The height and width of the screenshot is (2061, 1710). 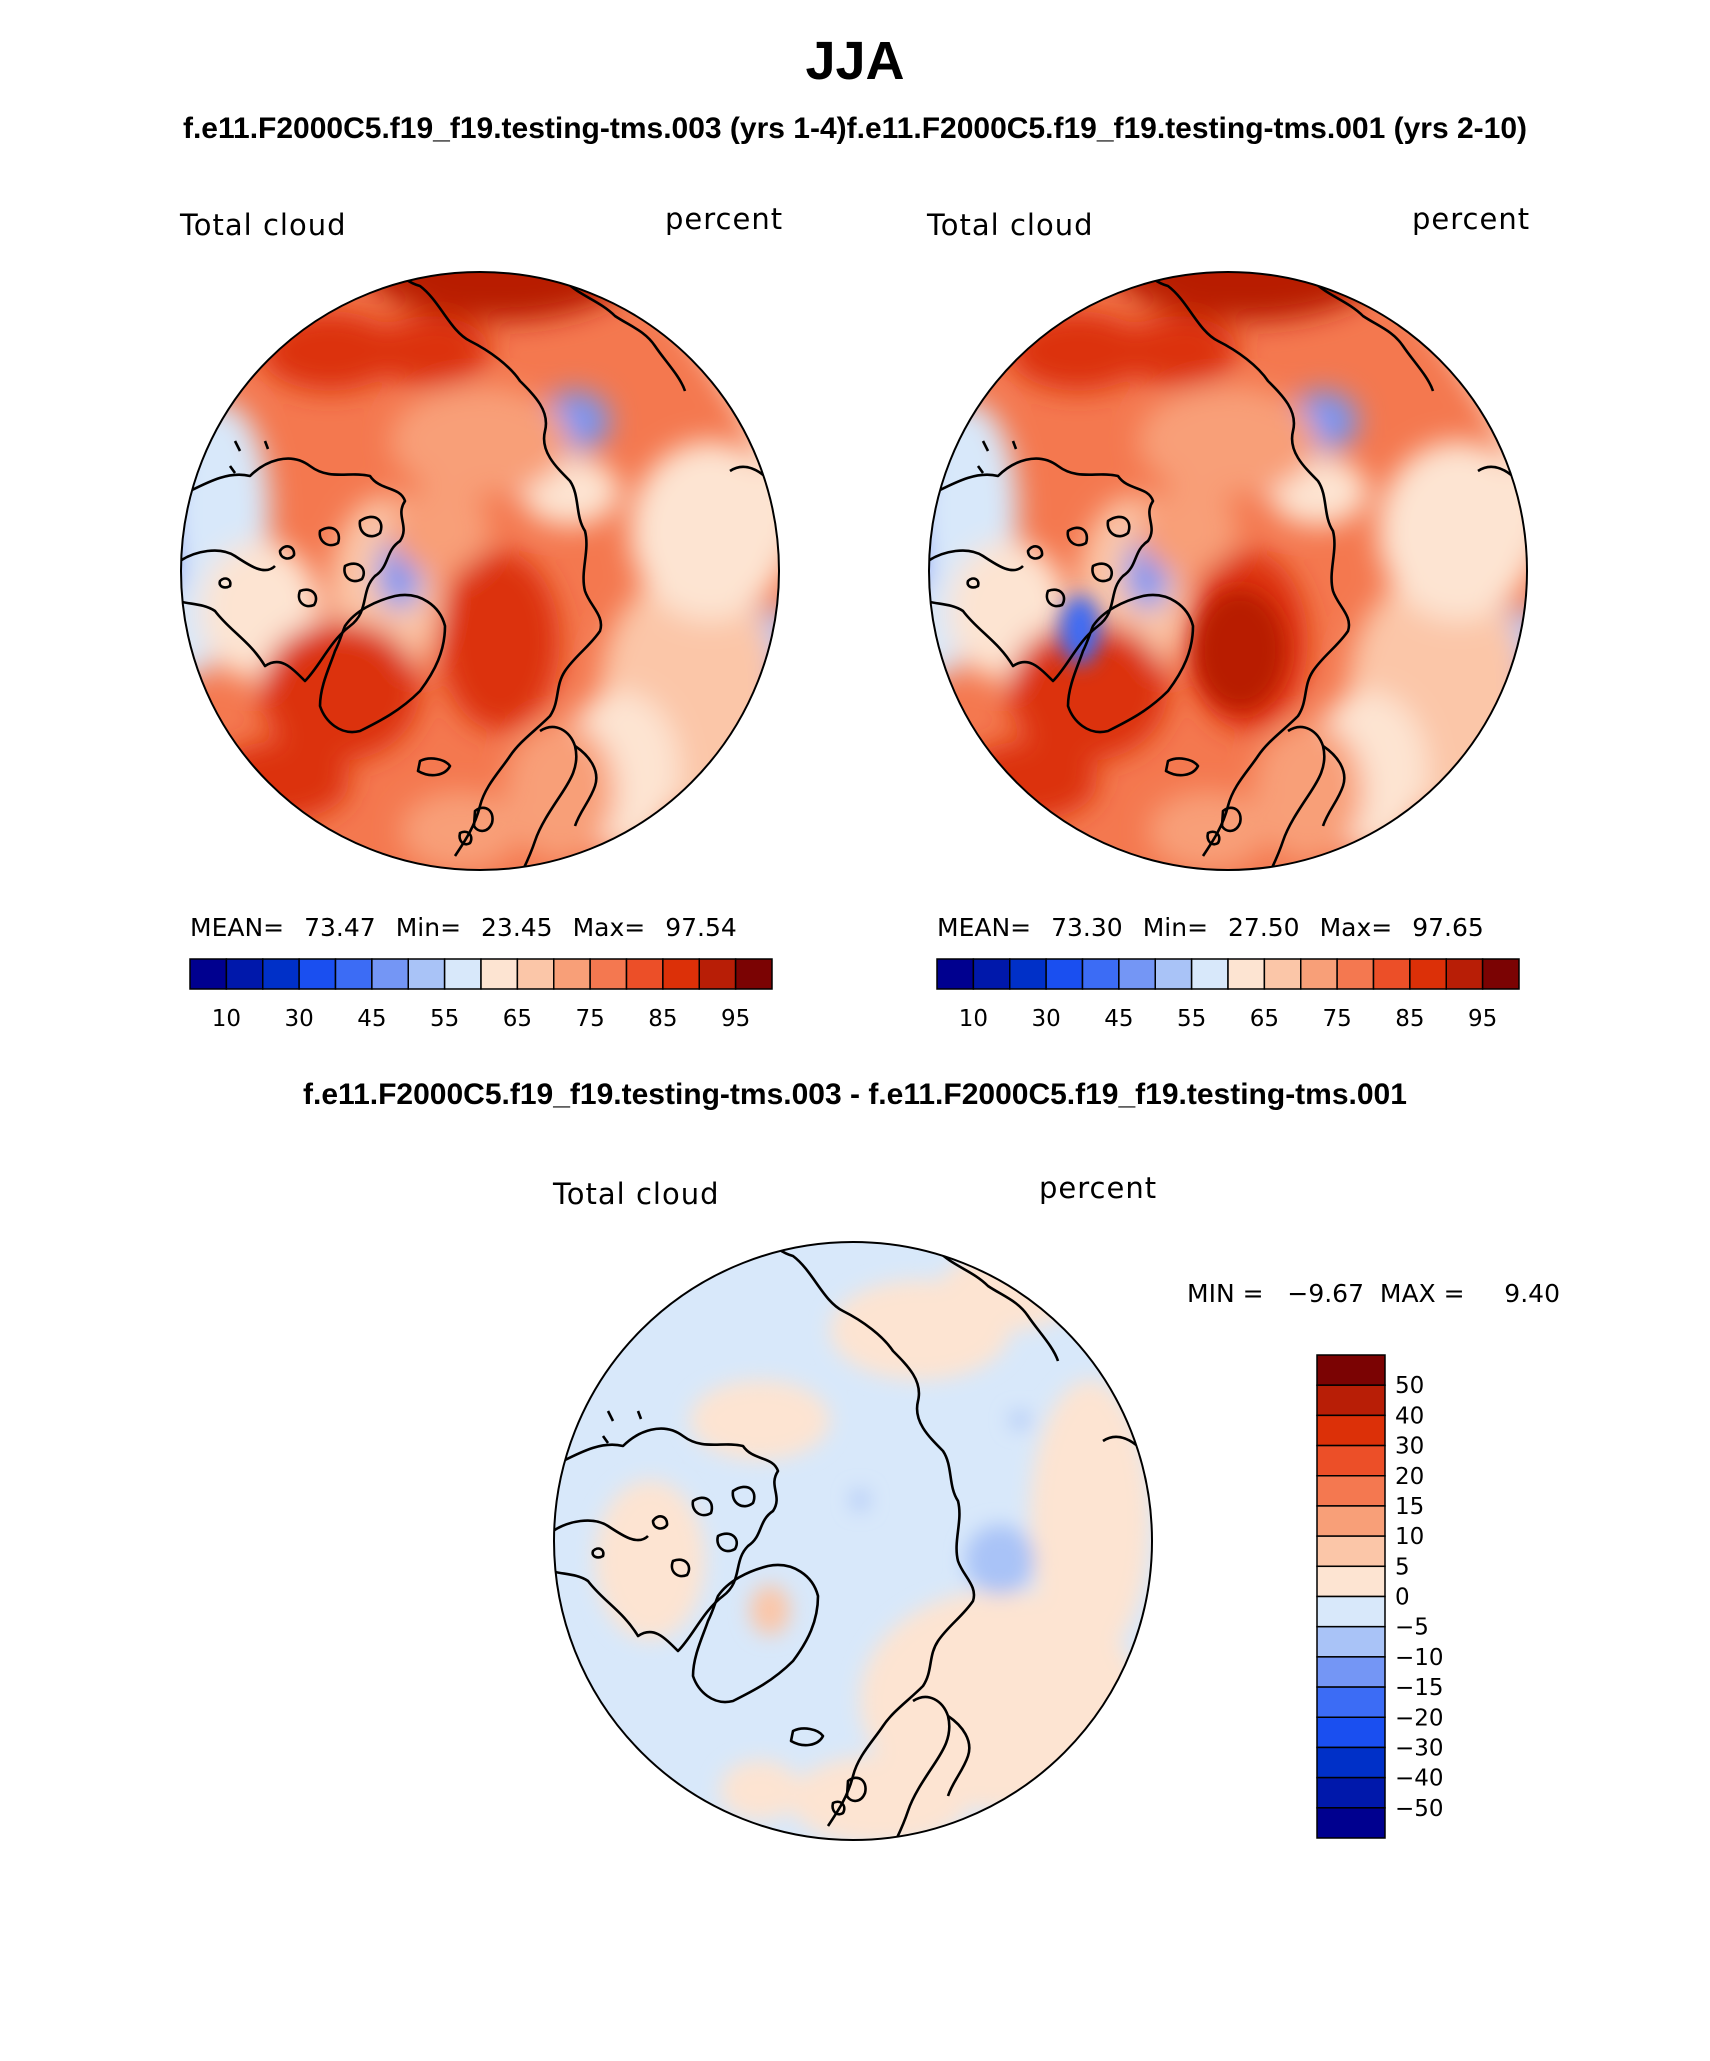 What do you see at coordinates (517, 1019) in the screenshot?
I see `panel1-colorbar-tick-label: 65` at bounding box center [517, 1019].